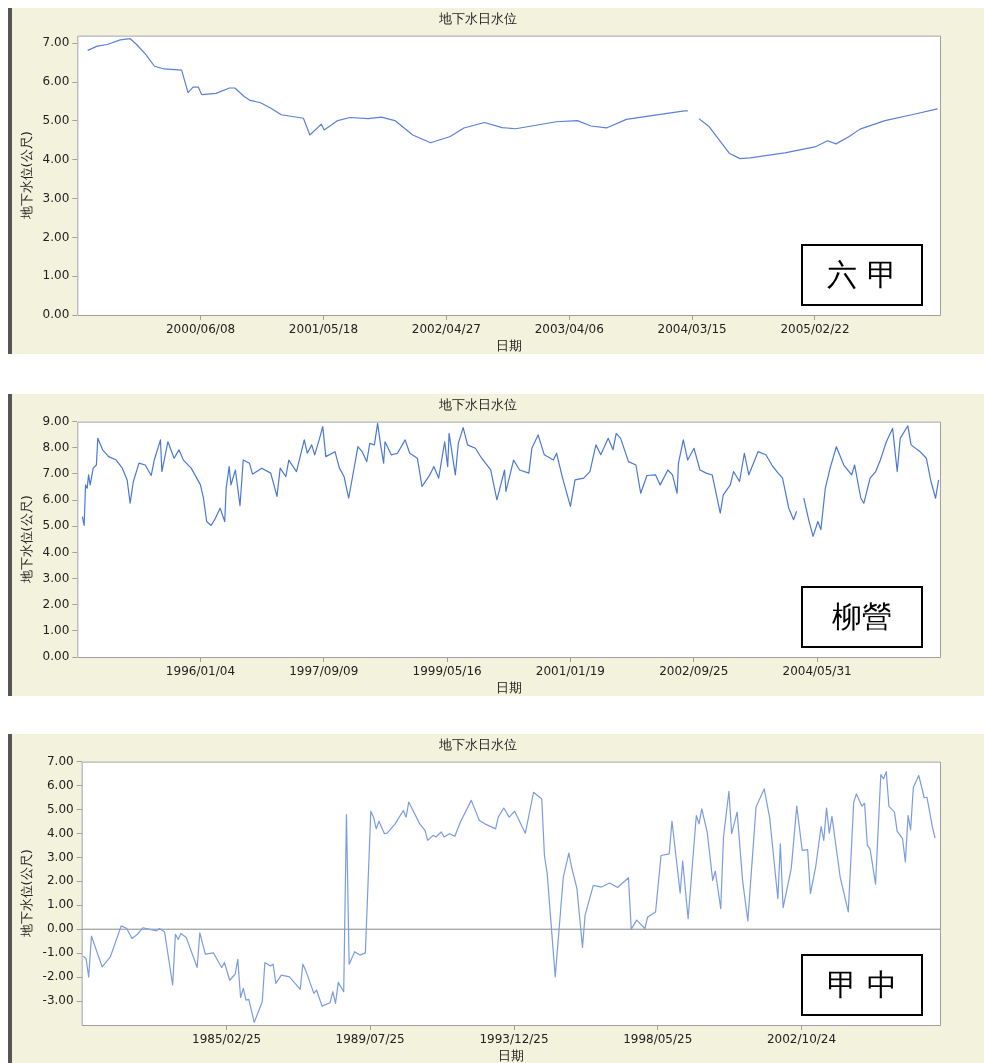 Image resolution: width=984 pixels, height=1063 pixels. What do you see at coordinates (694, 671) in the screenshot?
I see `x-tick-label: 2002/09/25` at bounding box center [694, 671].